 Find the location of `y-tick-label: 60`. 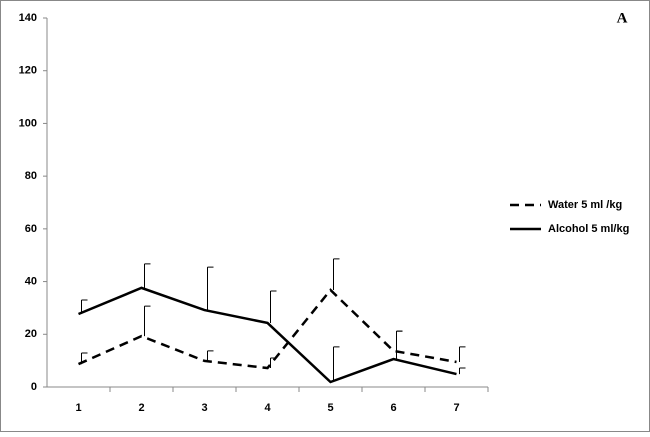

y-tick-label: 60 is located at coordinates (31, 229).